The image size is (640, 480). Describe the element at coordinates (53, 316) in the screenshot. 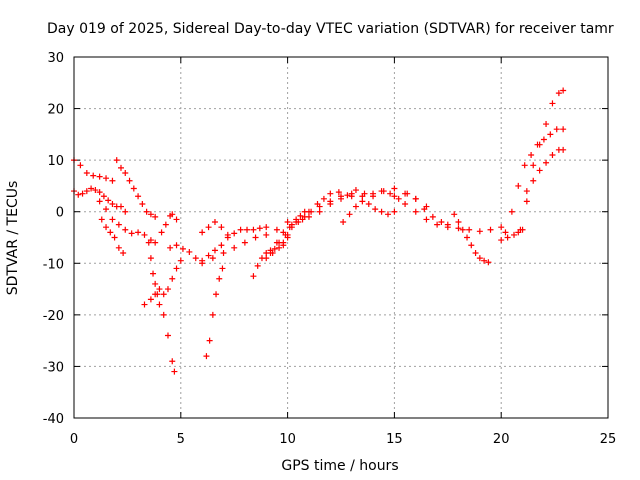

I see `y-tick-label: -20` at that location.